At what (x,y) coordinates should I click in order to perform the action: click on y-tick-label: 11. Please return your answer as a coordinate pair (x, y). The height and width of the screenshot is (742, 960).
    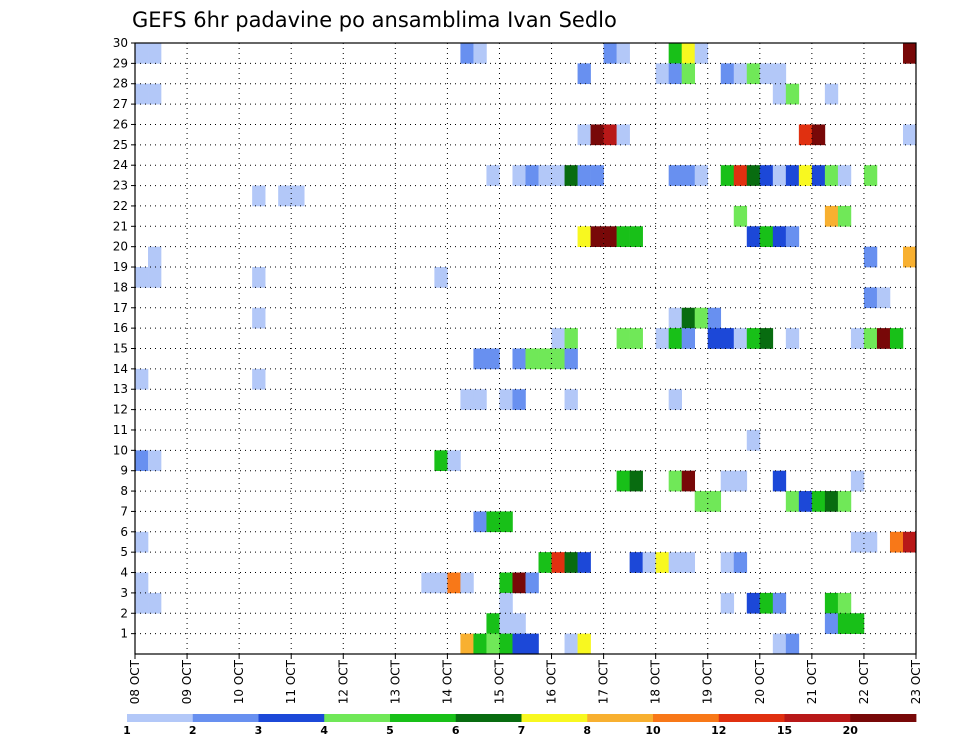
    Looking at the image, I should click on (120, 430).